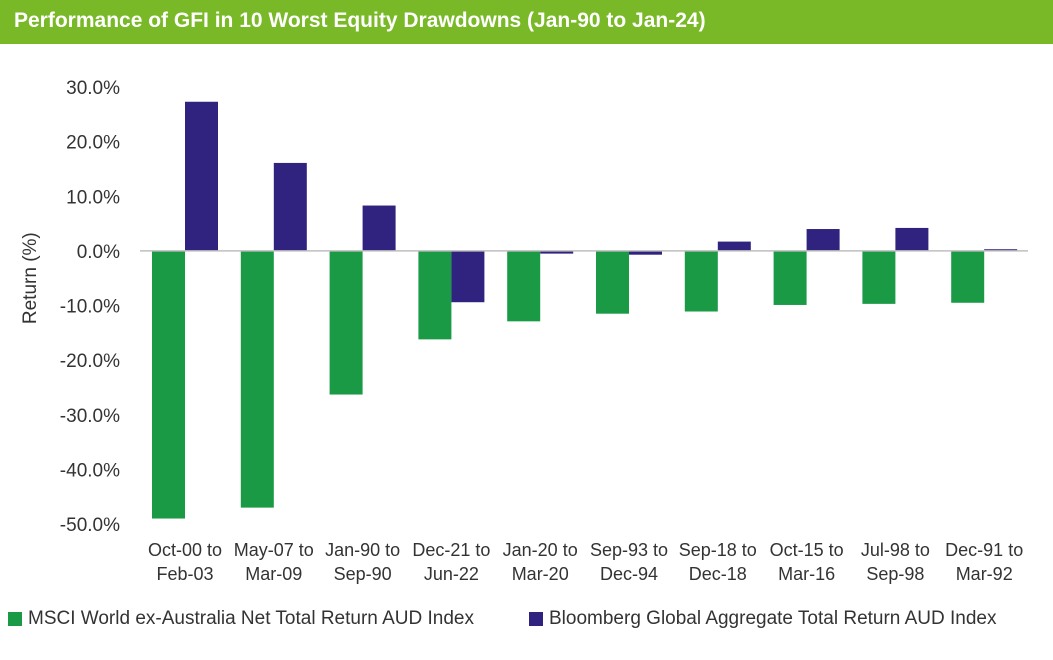 The width and height of the screenshot is (1053, 660). I want to click on x-tick-label-line: Jan-90 to, so click(362, 550).